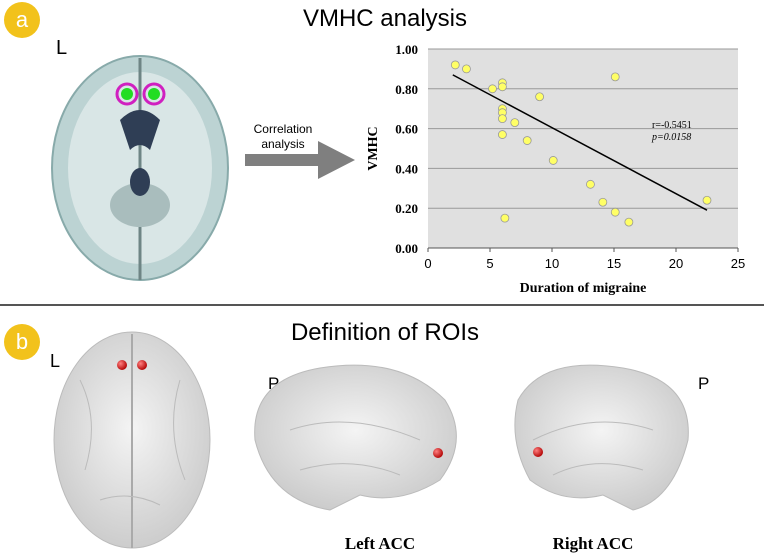 The width and height of the screenshot is (764, 556). I want to click on caption: Right ACC, so click(593, 543).